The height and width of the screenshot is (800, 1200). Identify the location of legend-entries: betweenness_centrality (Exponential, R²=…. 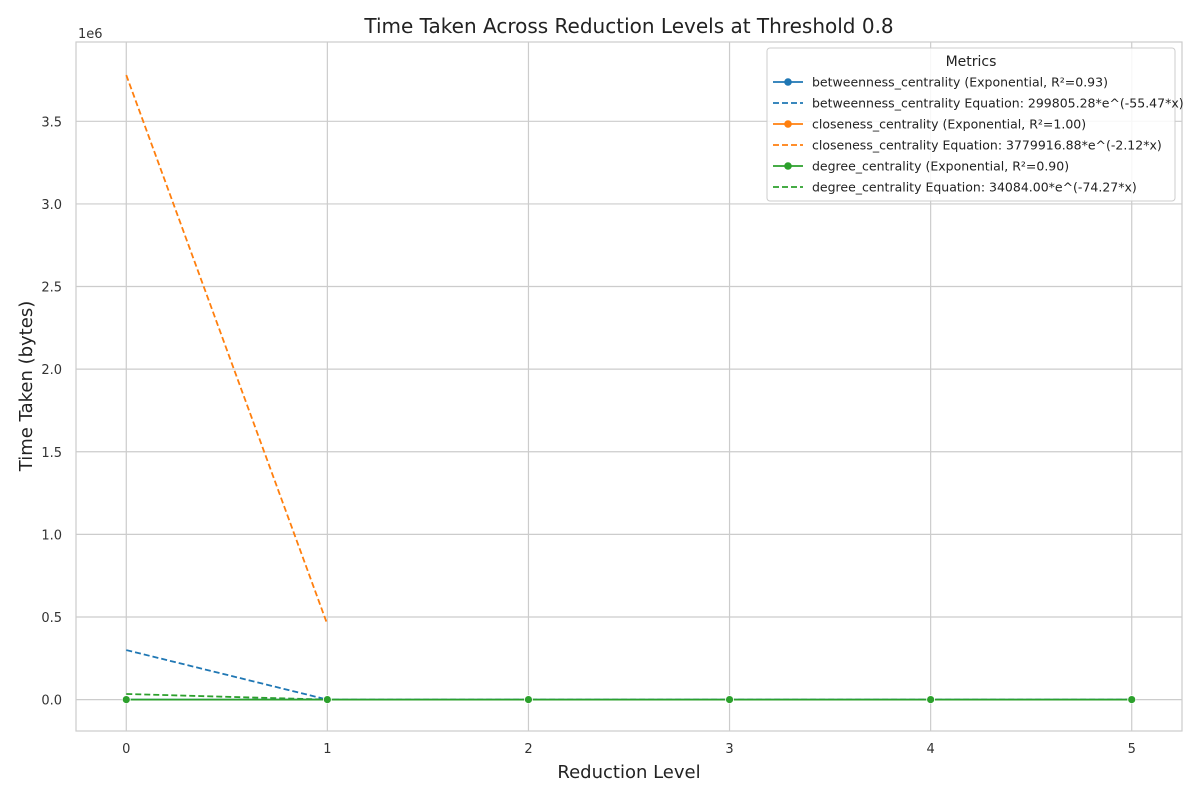
(978, 135).